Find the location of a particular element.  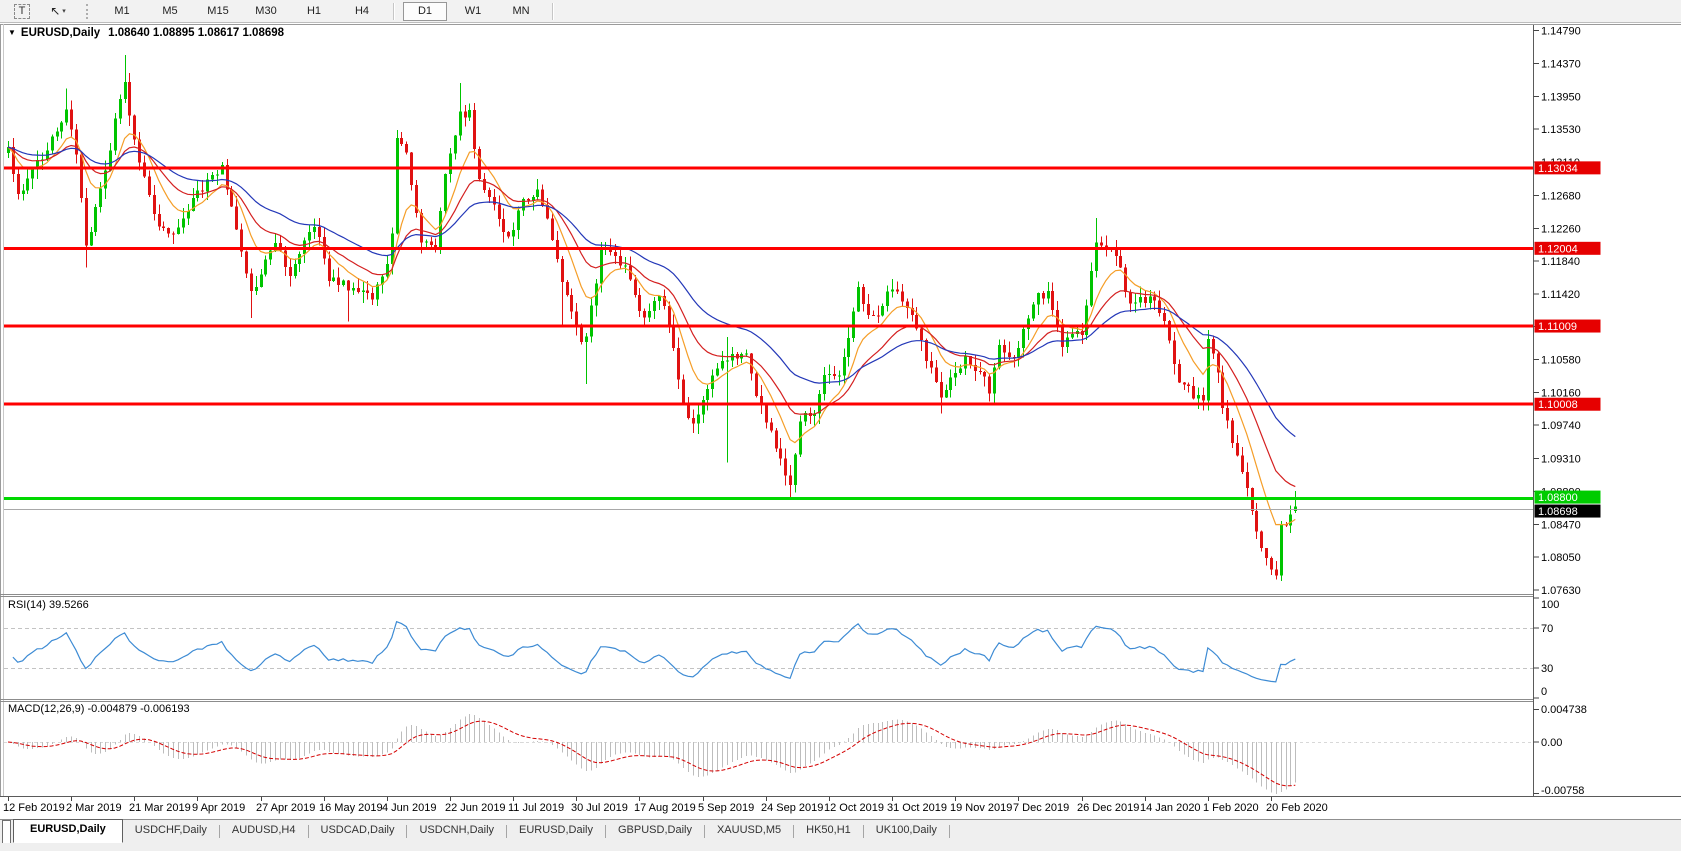

price-tick-label: 1.12680 is located at coordinates (1561, 197).